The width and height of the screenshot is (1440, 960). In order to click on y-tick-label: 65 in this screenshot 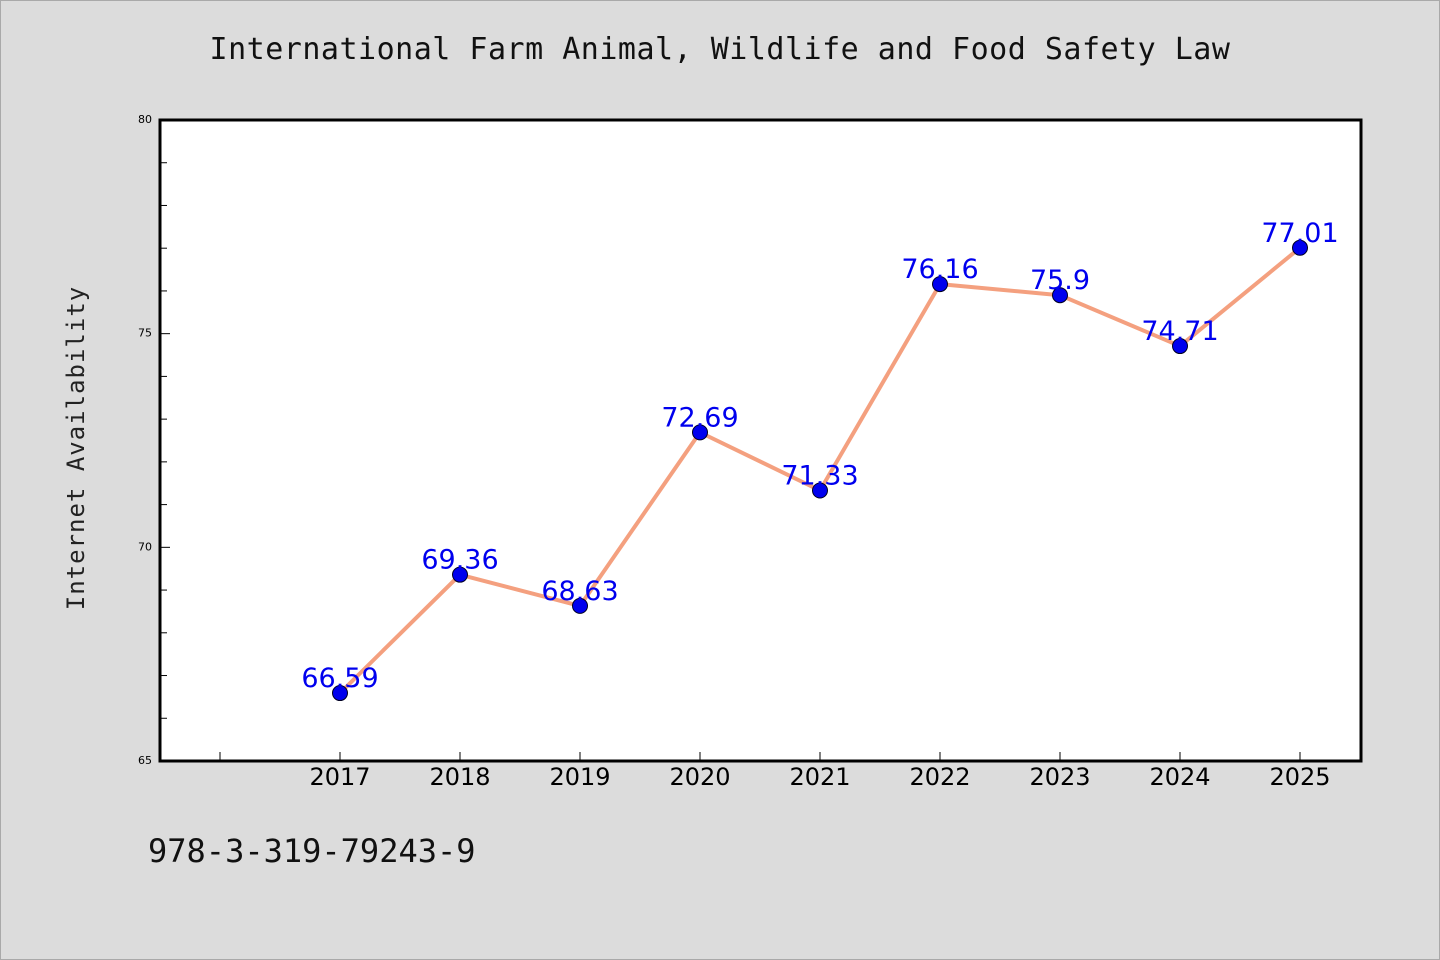, I will do `click(145, 760)`.